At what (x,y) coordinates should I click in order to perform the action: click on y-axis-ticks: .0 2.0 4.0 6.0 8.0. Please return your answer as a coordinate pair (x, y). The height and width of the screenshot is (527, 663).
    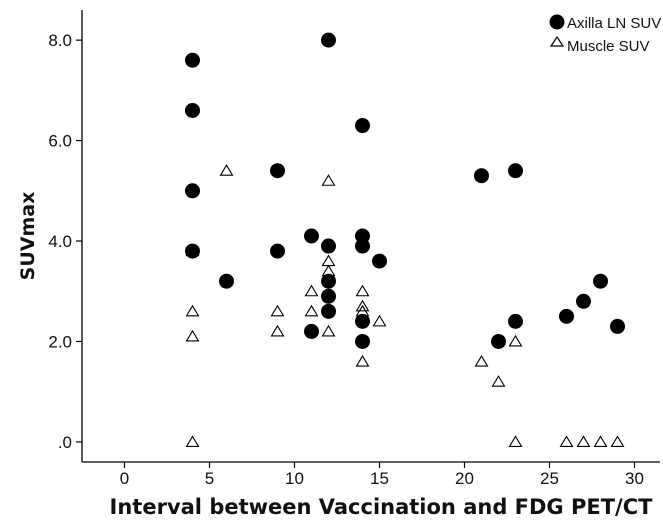
    Looking at the image, I should click on (65, 241).